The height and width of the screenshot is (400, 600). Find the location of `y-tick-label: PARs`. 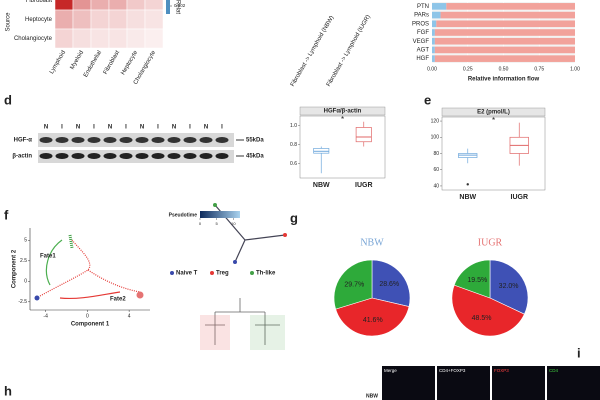

y-tick-label: PARs is located at coordinates (421, 16).